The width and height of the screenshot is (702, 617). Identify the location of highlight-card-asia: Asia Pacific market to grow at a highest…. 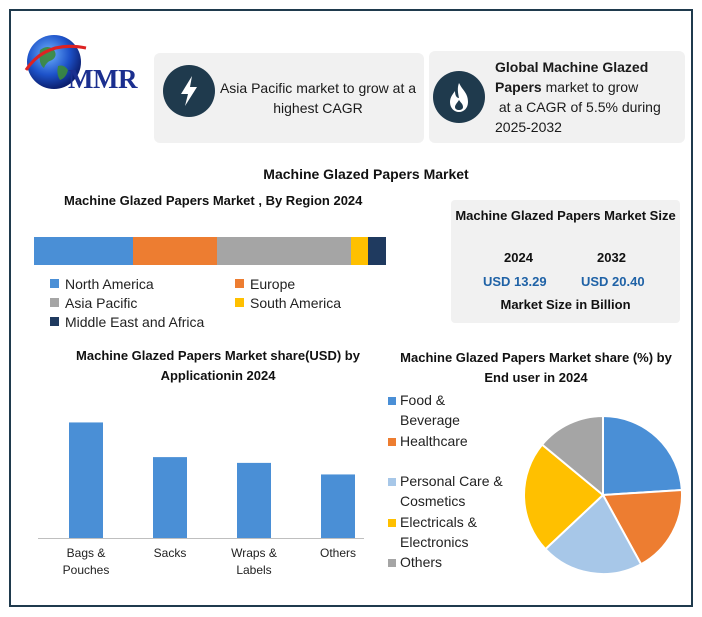
(289, 98).